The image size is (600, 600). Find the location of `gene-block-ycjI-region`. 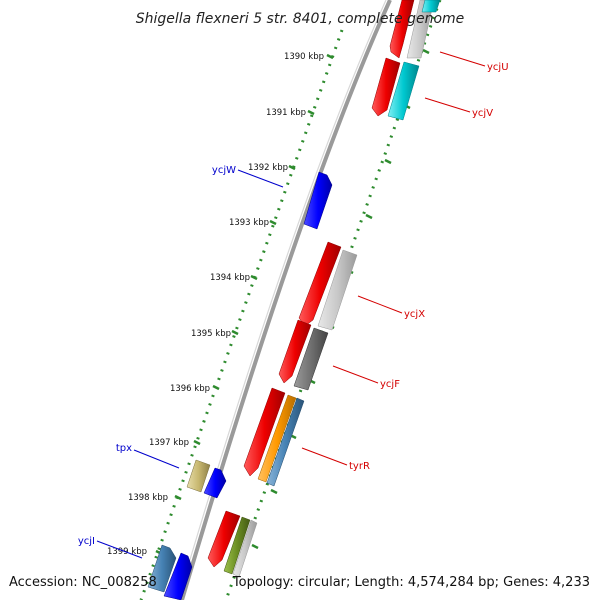

gene-block-ycjI-region is located at coordinates (170, 572).